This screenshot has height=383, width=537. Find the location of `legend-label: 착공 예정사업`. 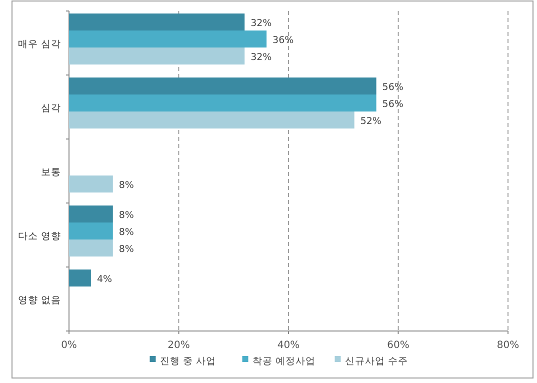

legend-label: 착공 예정사업 is located at coordinates (284, 361).